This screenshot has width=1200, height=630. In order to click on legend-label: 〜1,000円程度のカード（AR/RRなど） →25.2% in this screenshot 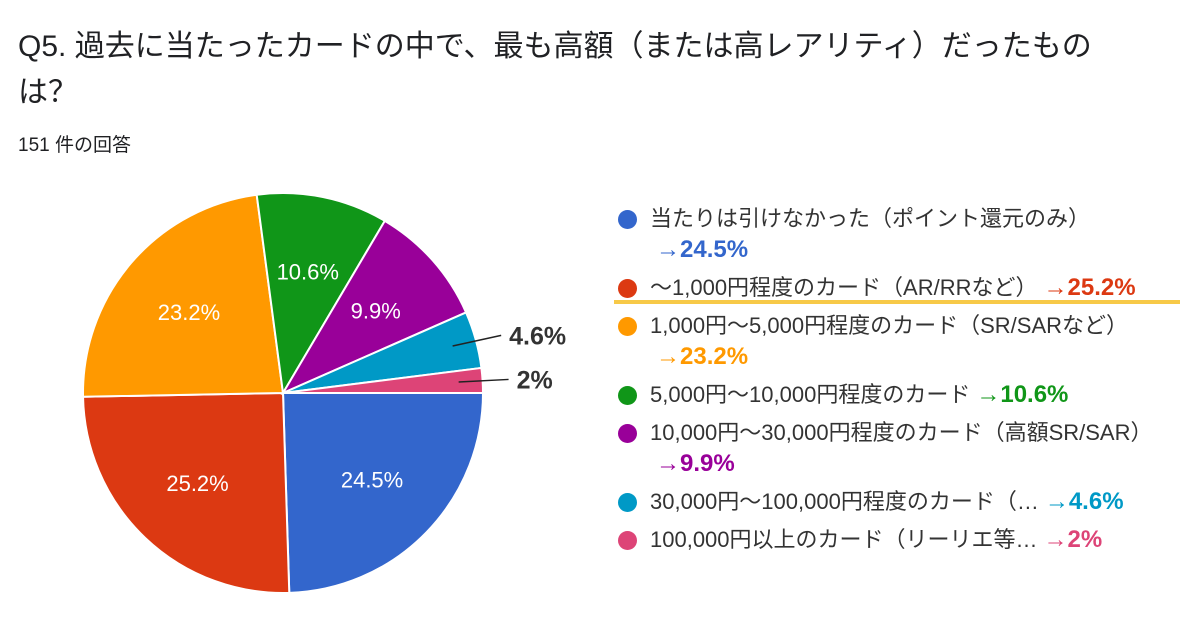, I will do `click(893, 287)`.